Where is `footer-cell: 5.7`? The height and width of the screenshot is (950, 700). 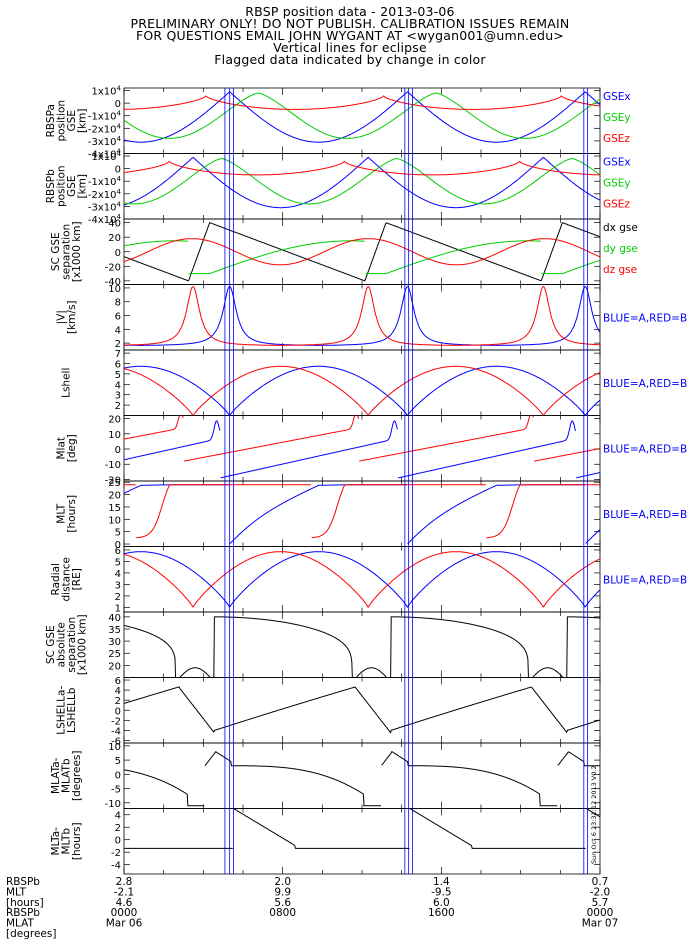
footer-cell: 5.7 is located at coordinates (600, 903).